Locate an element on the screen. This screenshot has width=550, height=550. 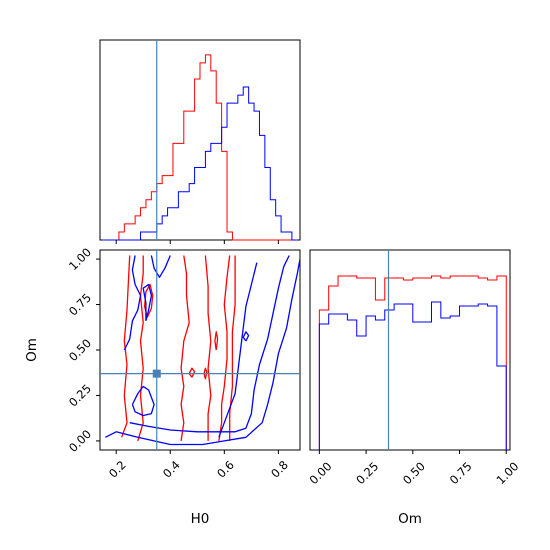
truth-marker is located at coordinates (156, 373).